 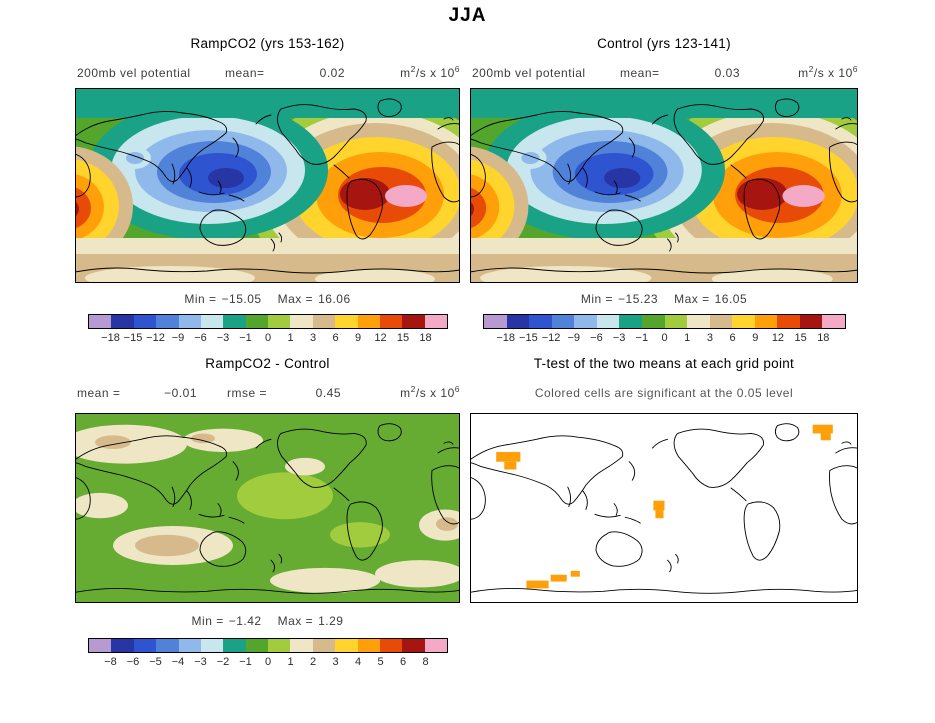 I want to click on control-colorbar-ticks: −18 −15 −12 −9 −6 −3 −1 0 1 3 6 9 12 15 18, so click(x=664, y=339).